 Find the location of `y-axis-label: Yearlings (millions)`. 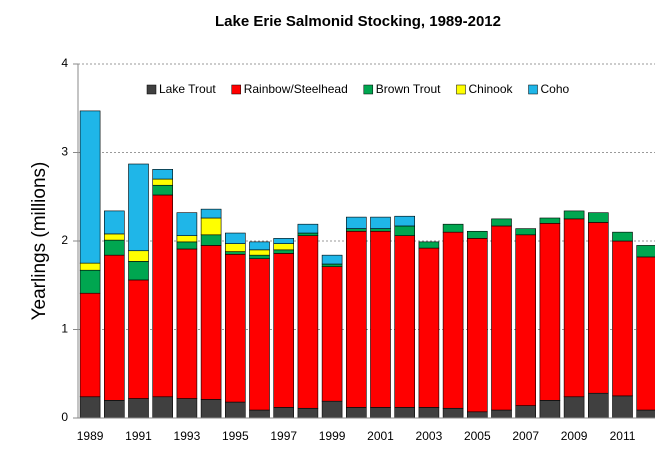

y-axis-label: Yearlings (millions) is located at coordinates (39, 241).